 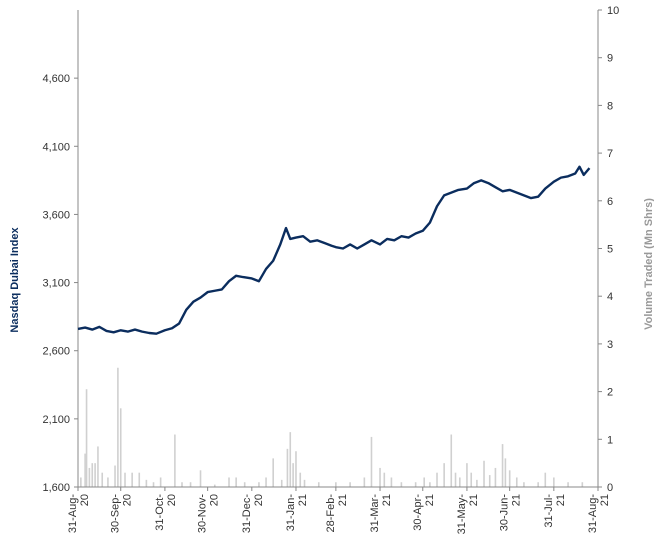 I want to click on x-tick-label: 31-Dec-20, so click(x=253, y=513).